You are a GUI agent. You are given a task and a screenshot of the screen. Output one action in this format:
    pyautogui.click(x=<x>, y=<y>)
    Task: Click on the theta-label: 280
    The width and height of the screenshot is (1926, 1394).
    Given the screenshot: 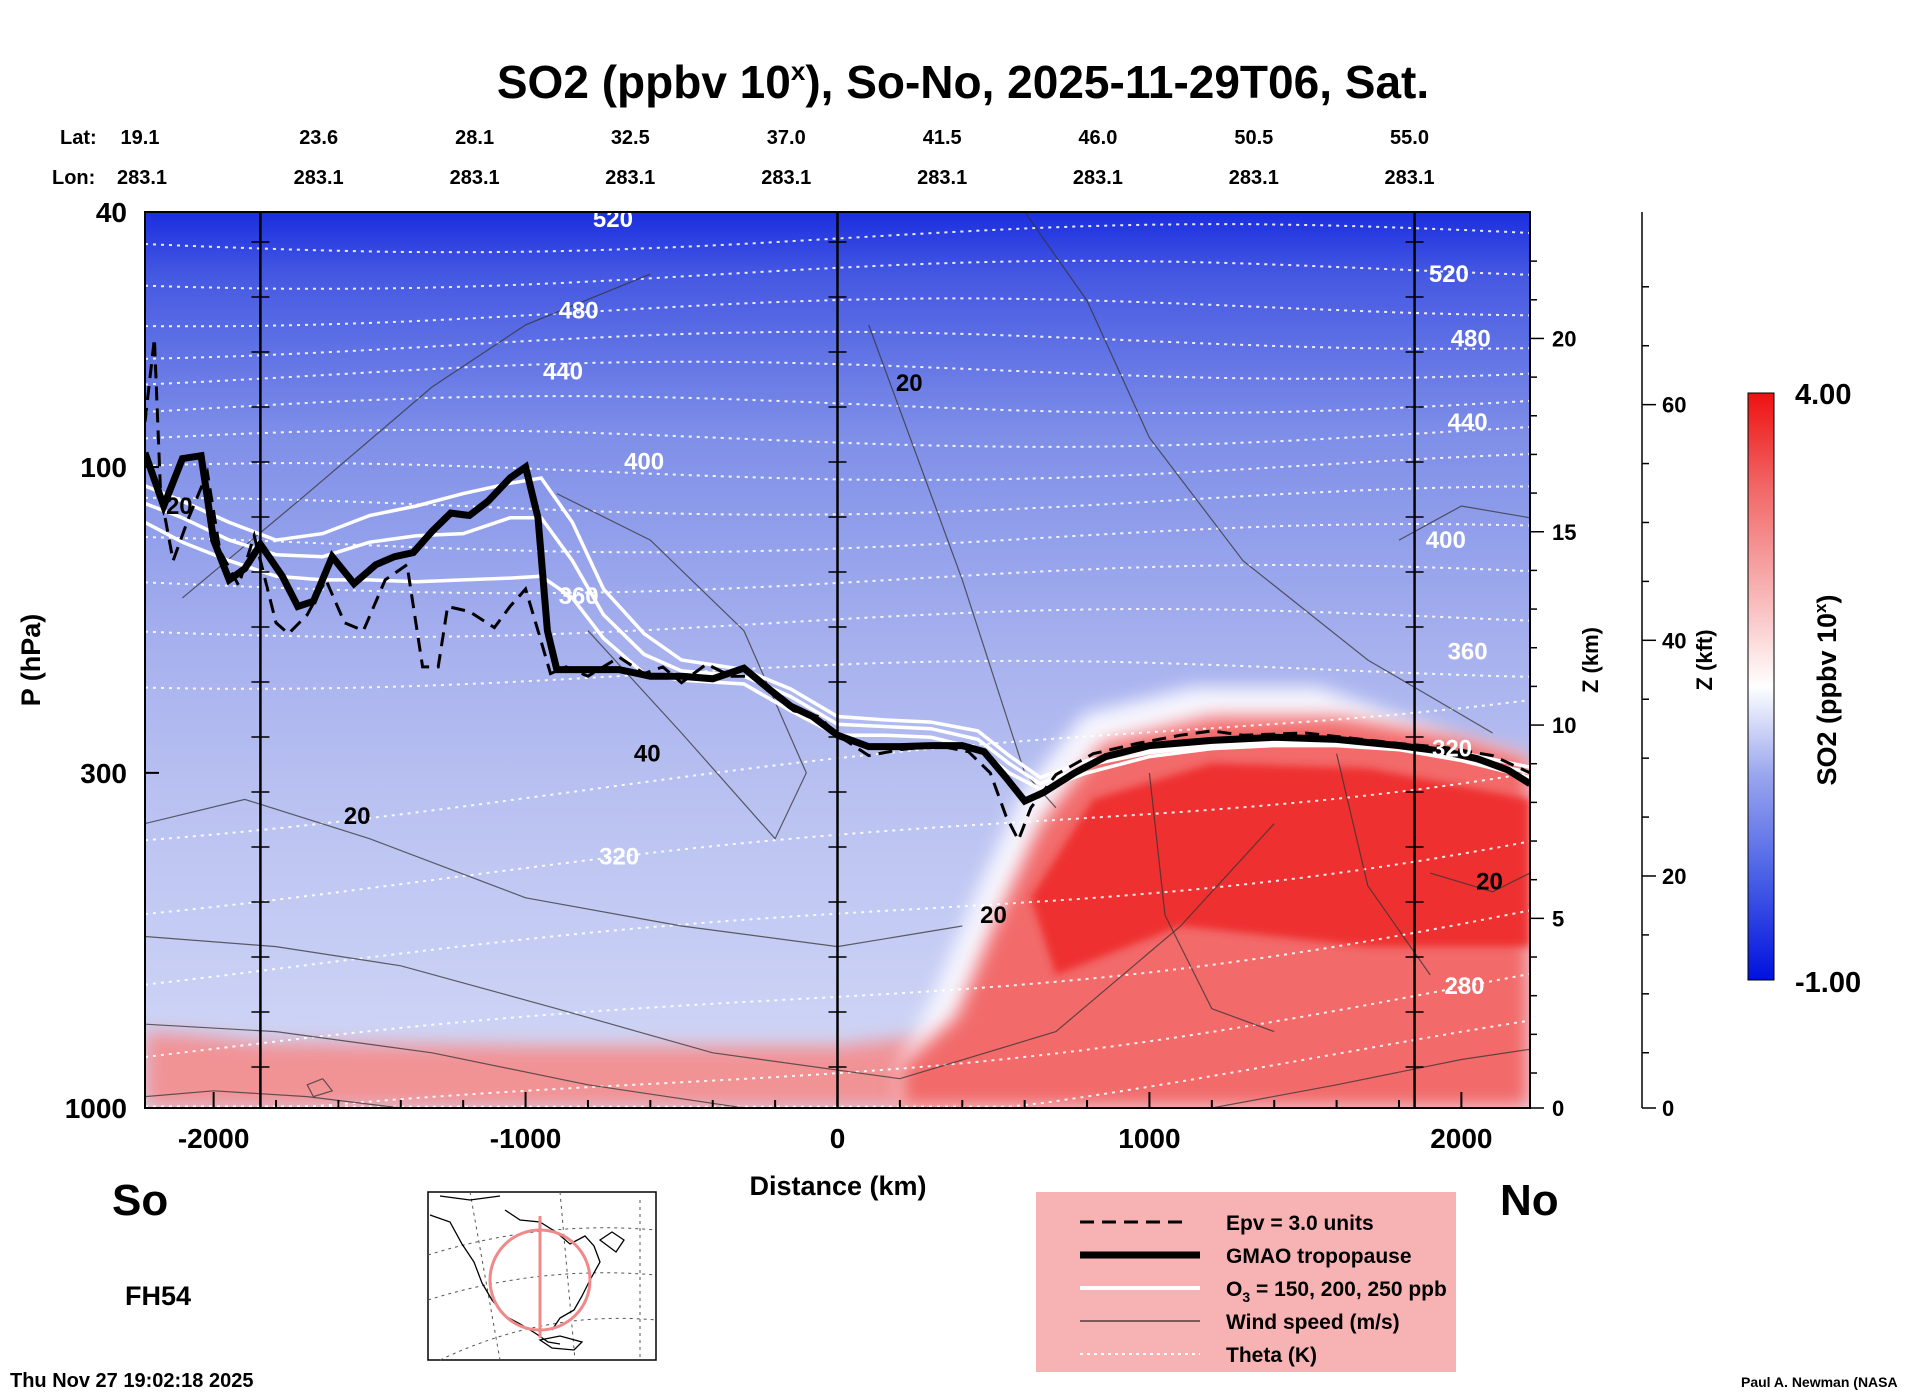 What is the action you would take?
    pyautogui.click(x=1464, y=986)
    